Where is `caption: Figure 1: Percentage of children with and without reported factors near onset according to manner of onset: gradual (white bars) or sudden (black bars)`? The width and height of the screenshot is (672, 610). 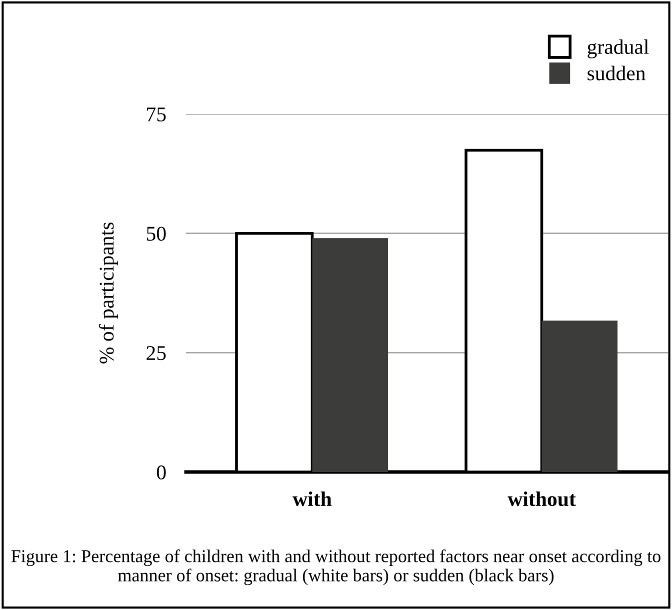
caption: Figure 1: Percentage of children with and without reported factors near onset according to manner of onset: gradual (white bars) or sudden (black bars) is located at coordinates (335, 567).